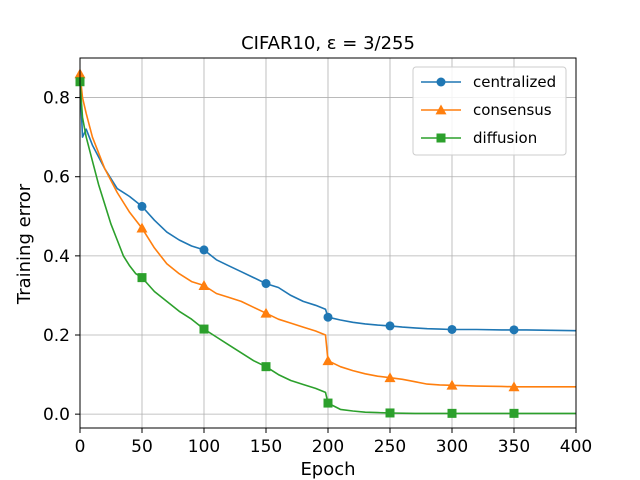 Image resolution: width=640 pixels, height=480 pixels. Describe the element at coordinates (24, 244) in the screenshot. I see `y-axis-title: Training error` at that location.